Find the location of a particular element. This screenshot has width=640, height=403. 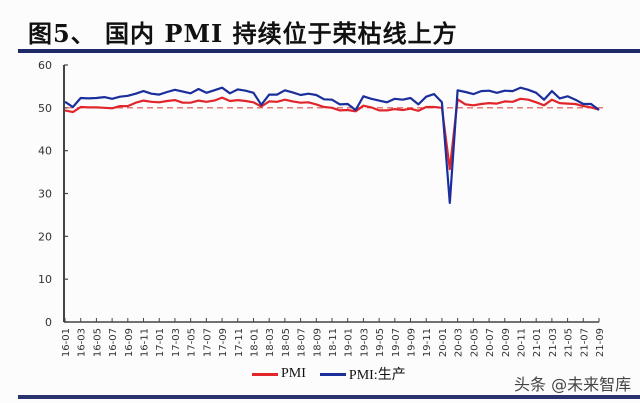

legend-item-pmi: PMI is located at coordinates (279, 374).